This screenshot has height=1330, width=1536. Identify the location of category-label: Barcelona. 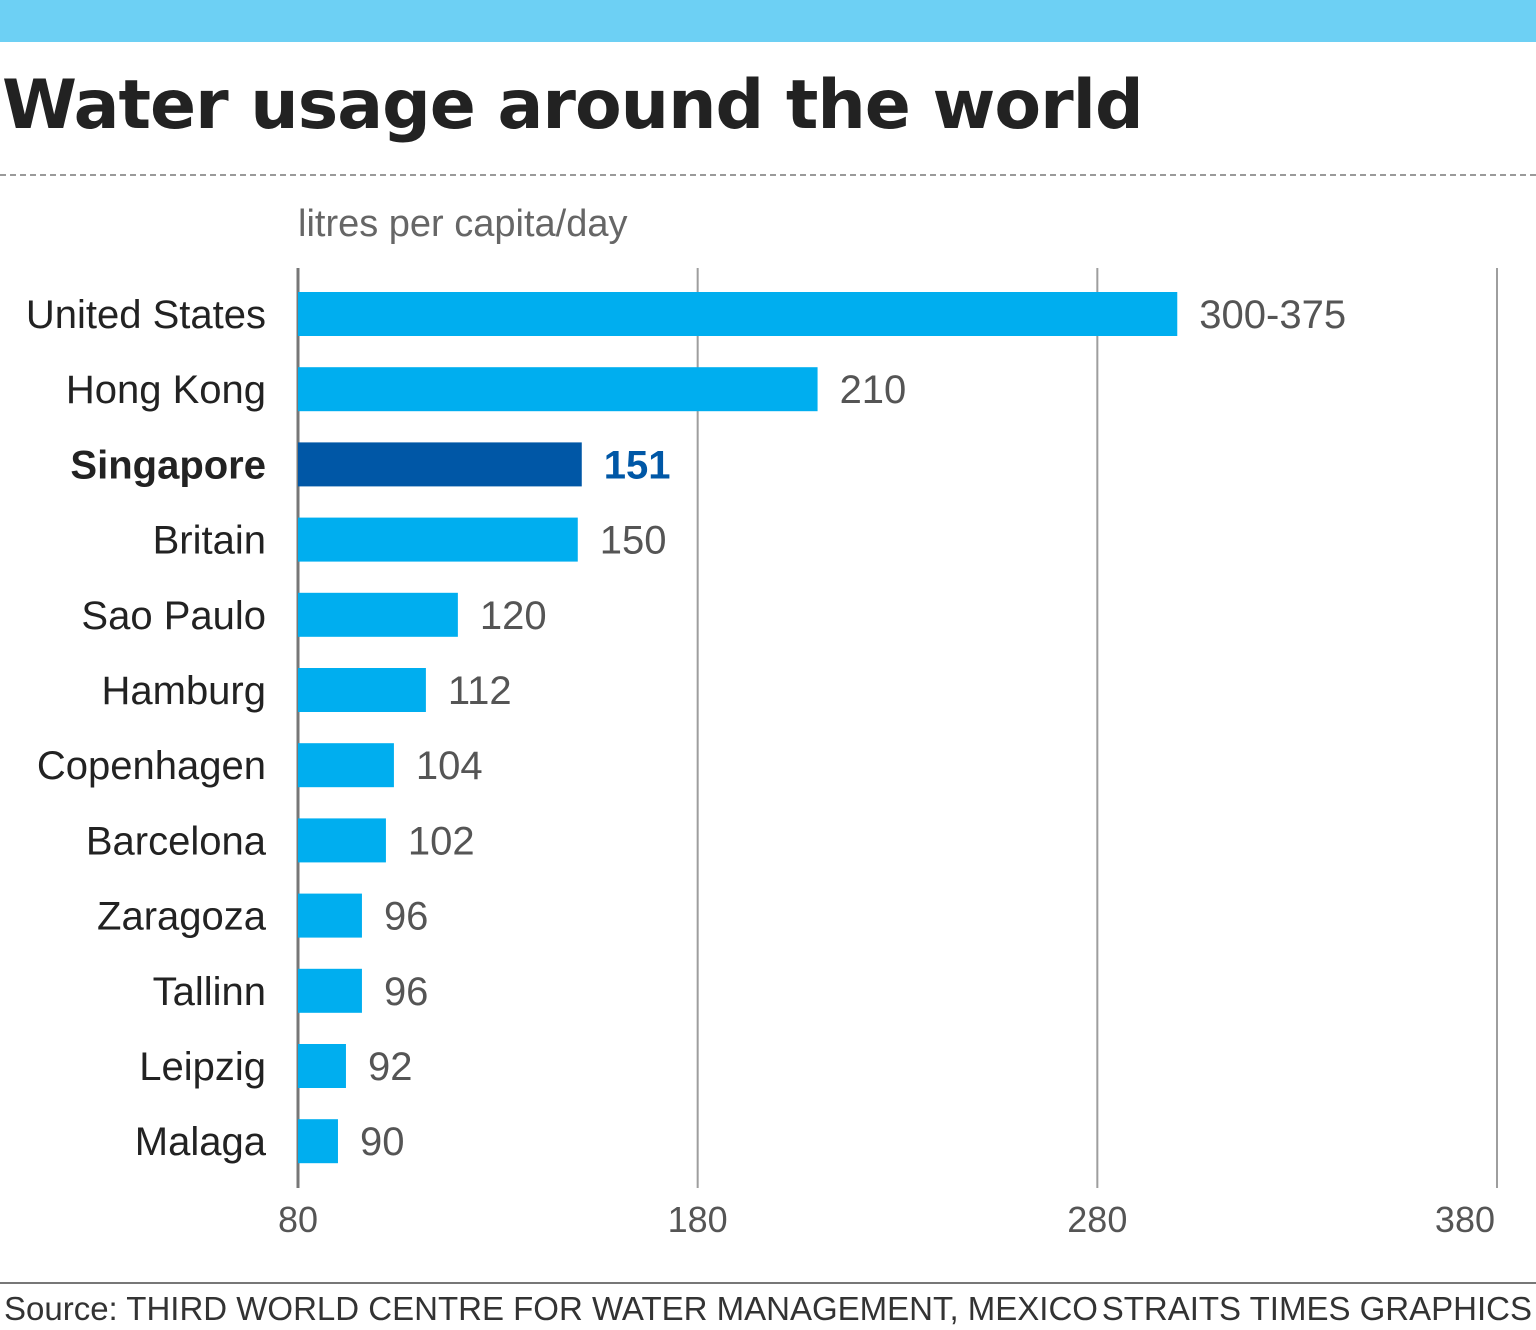
(176, 841).